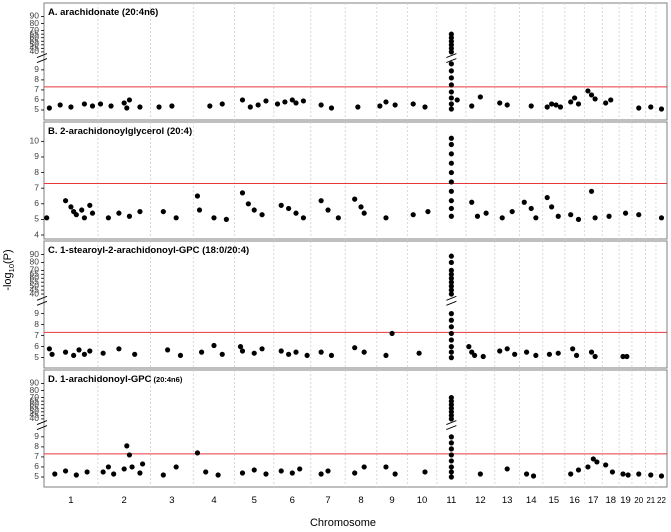  What do you see at coordinates (36, 446) in the screenshot?
I see `y-tick-label: 8` at bounding box center [36, 446].